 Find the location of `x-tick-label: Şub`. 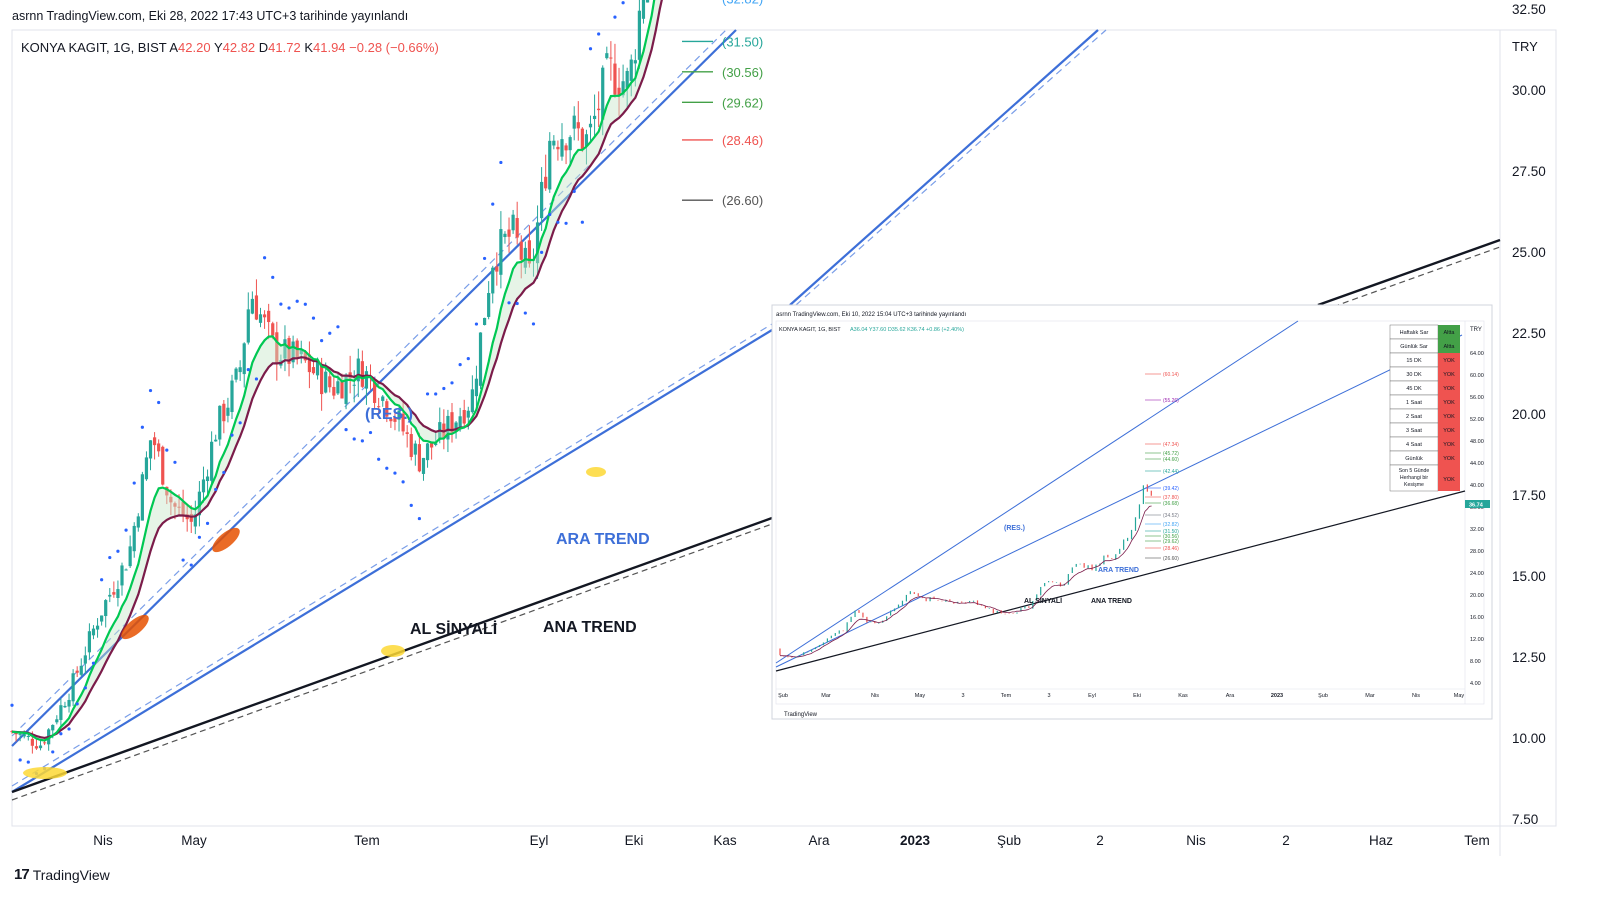

x-tick-label: Şub is located at coordinates (1009, 840).